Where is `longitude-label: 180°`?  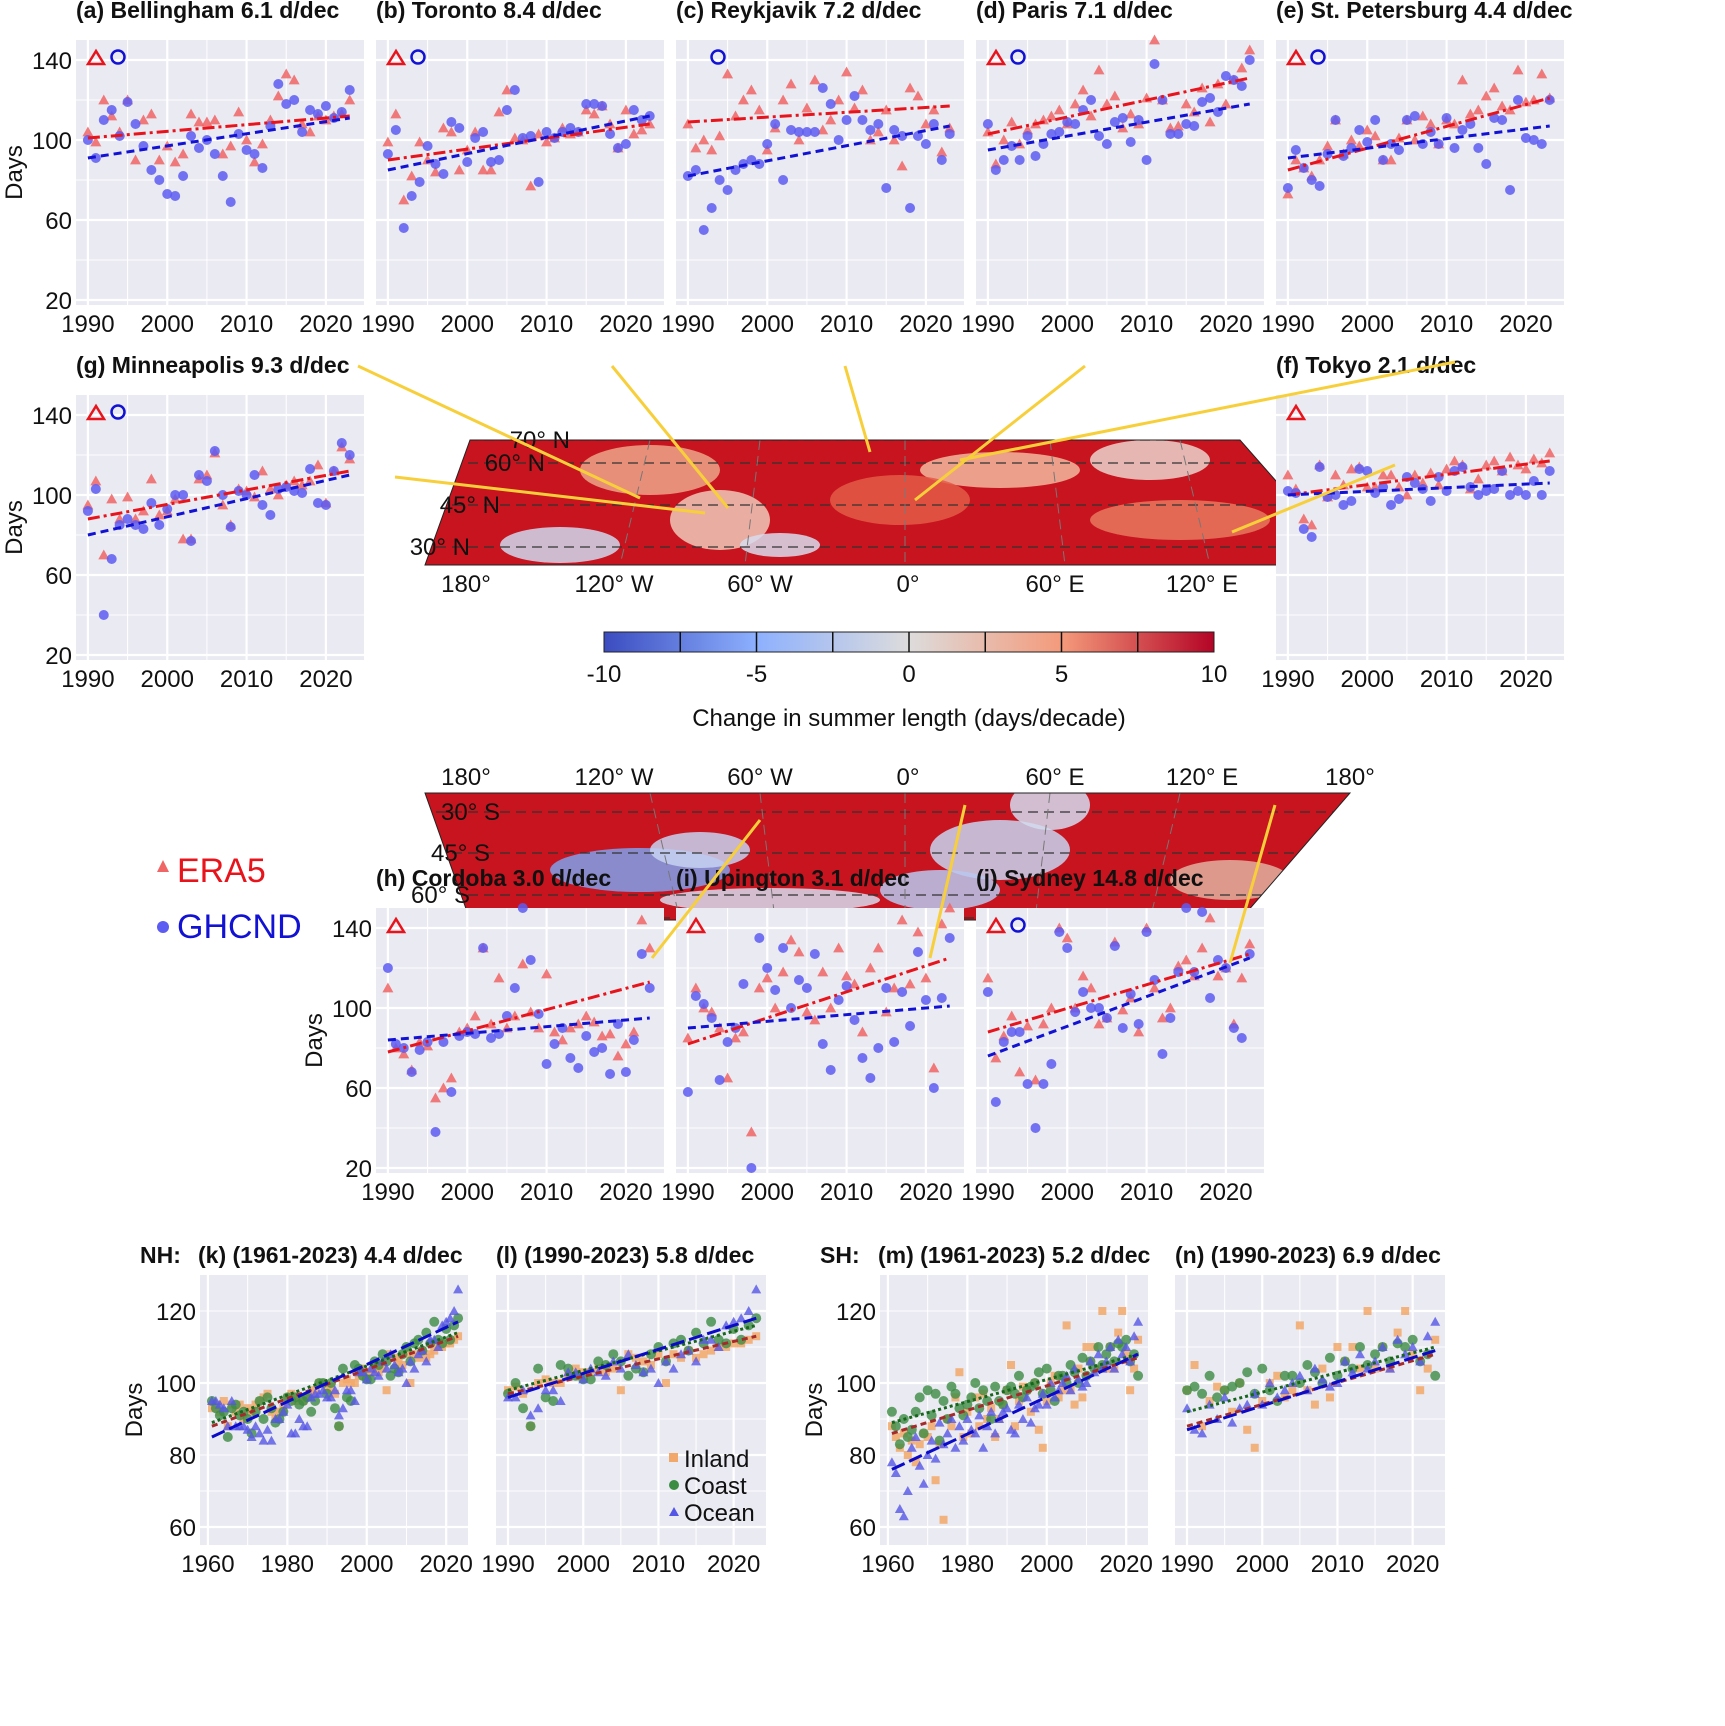
longitude-label: 180° is located at coordinates (1350, 777).